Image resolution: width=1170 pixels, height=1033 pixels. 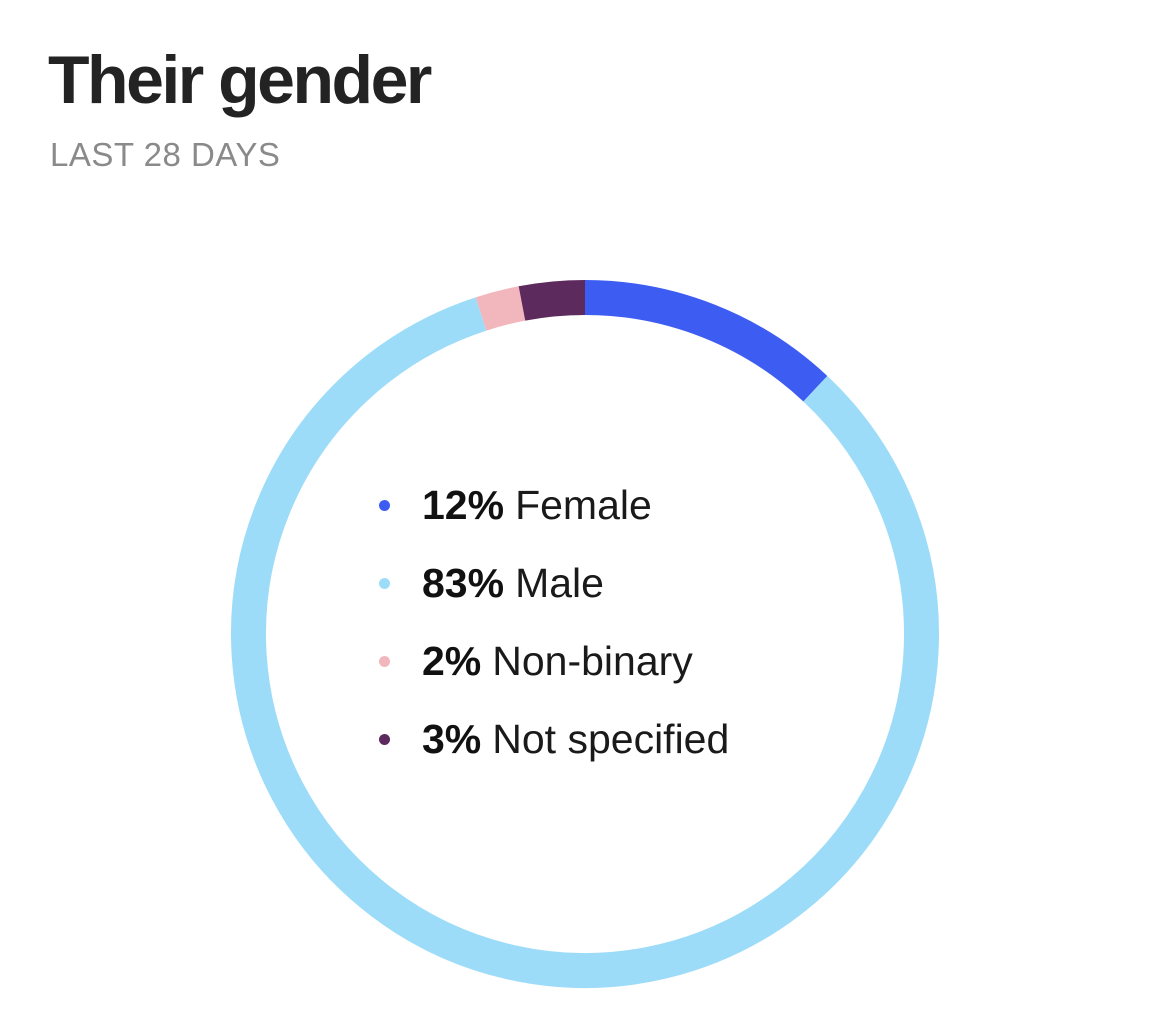 I want to click on legend-label-male: Male, so click(x=559, y=582).